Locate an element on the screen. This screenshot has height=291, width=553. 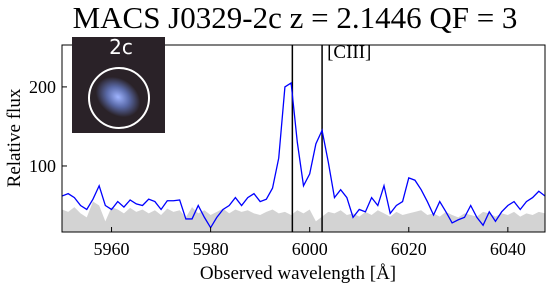
y-tick-label: 200 is located at coordinates (42, 87).